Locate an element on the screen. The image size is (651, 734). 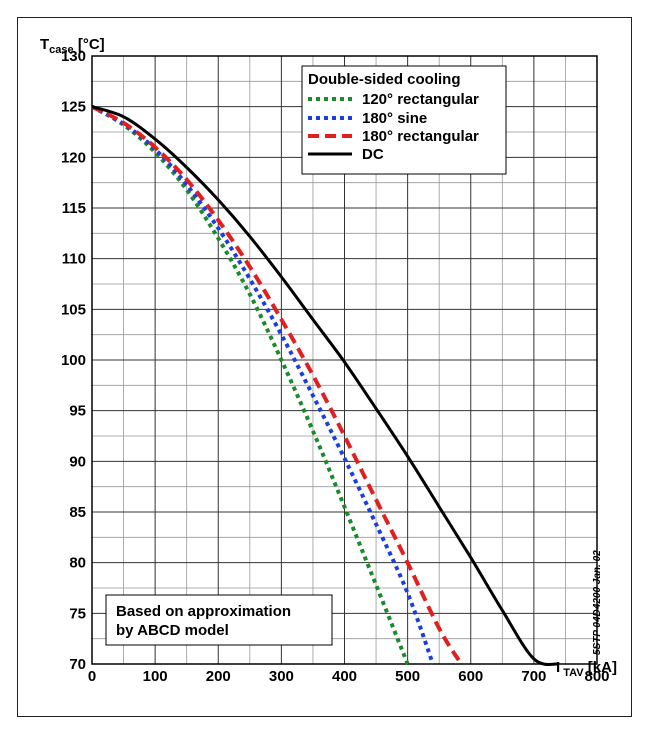
legend-item-180-sine: 180° sine is located at coordinates (394, 118).